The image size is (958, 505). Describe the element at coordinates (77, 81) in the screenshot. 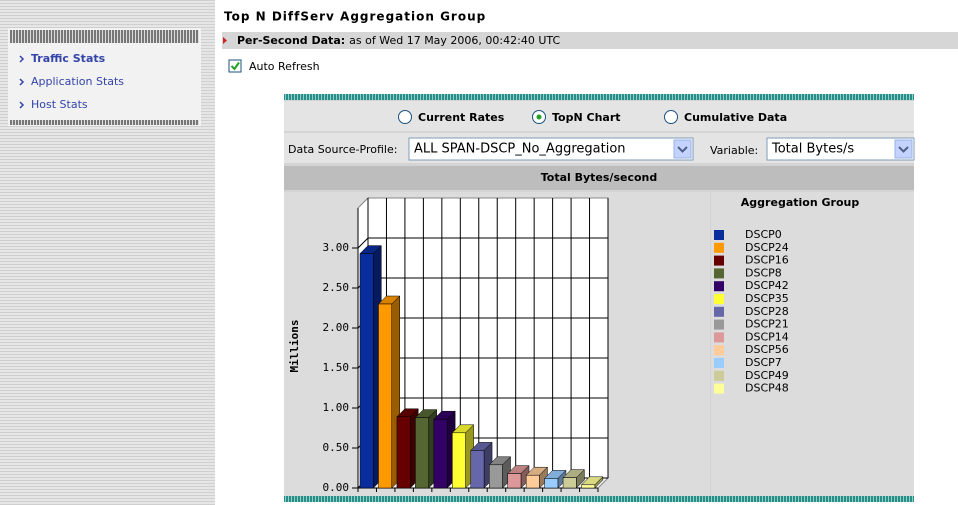

I see `nav-item: Application Stats` at that location.